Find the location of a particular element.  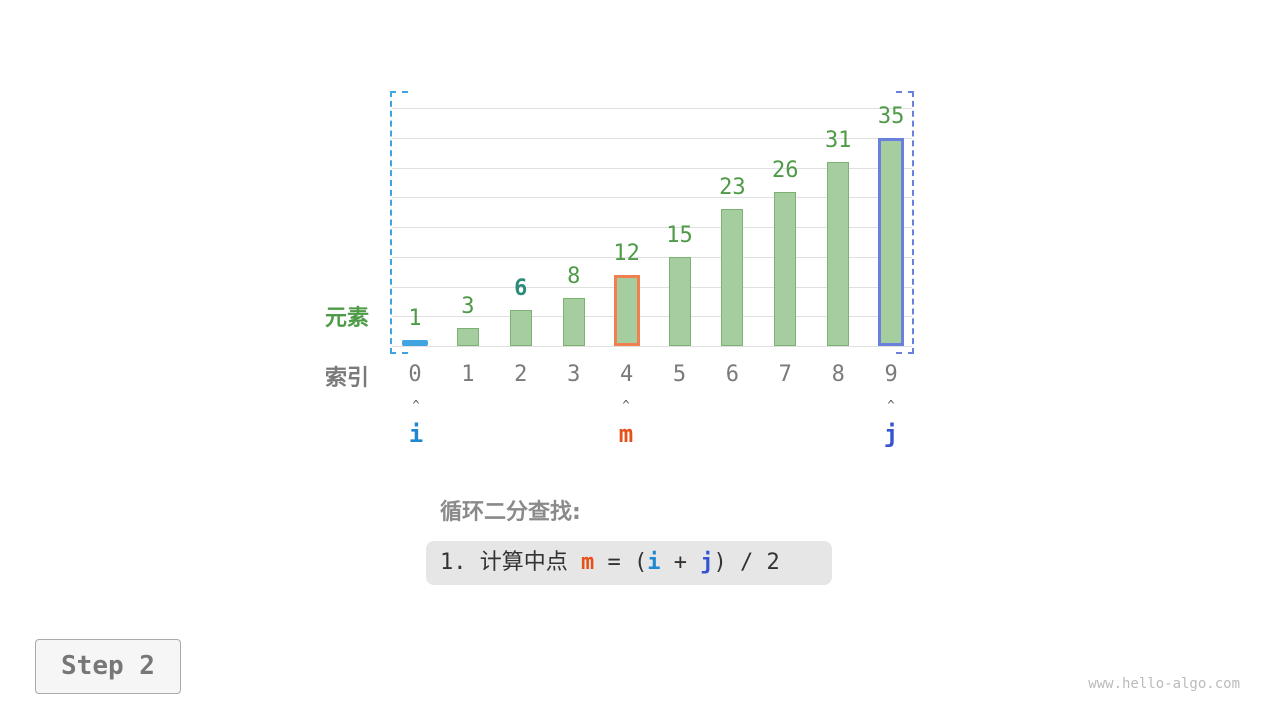

watermark: www.hello-algo.com is located at coordinates (1164, 684).